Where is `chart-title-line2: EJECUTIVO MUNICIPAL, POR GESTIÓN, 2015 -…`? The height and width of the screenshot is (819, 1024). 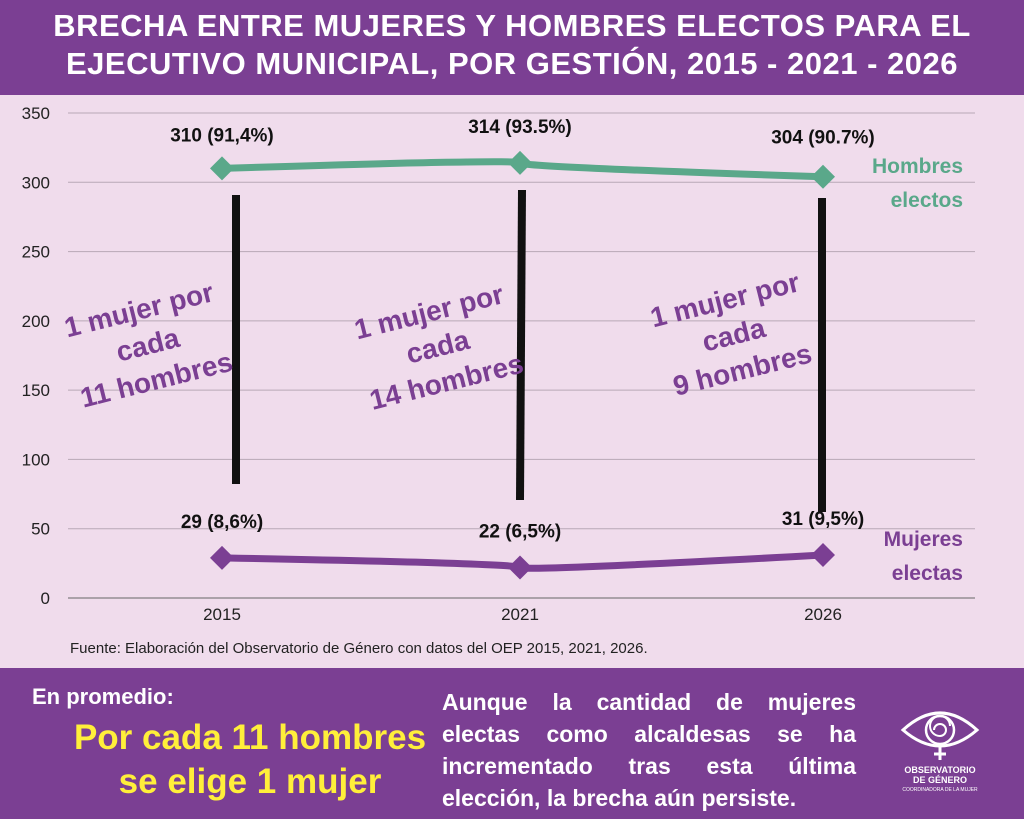
chart-title-line2: EJECUTIVO MUNICIPAL, POR GESTIÓN, 2015 -… is located at coordinates (512, 63).